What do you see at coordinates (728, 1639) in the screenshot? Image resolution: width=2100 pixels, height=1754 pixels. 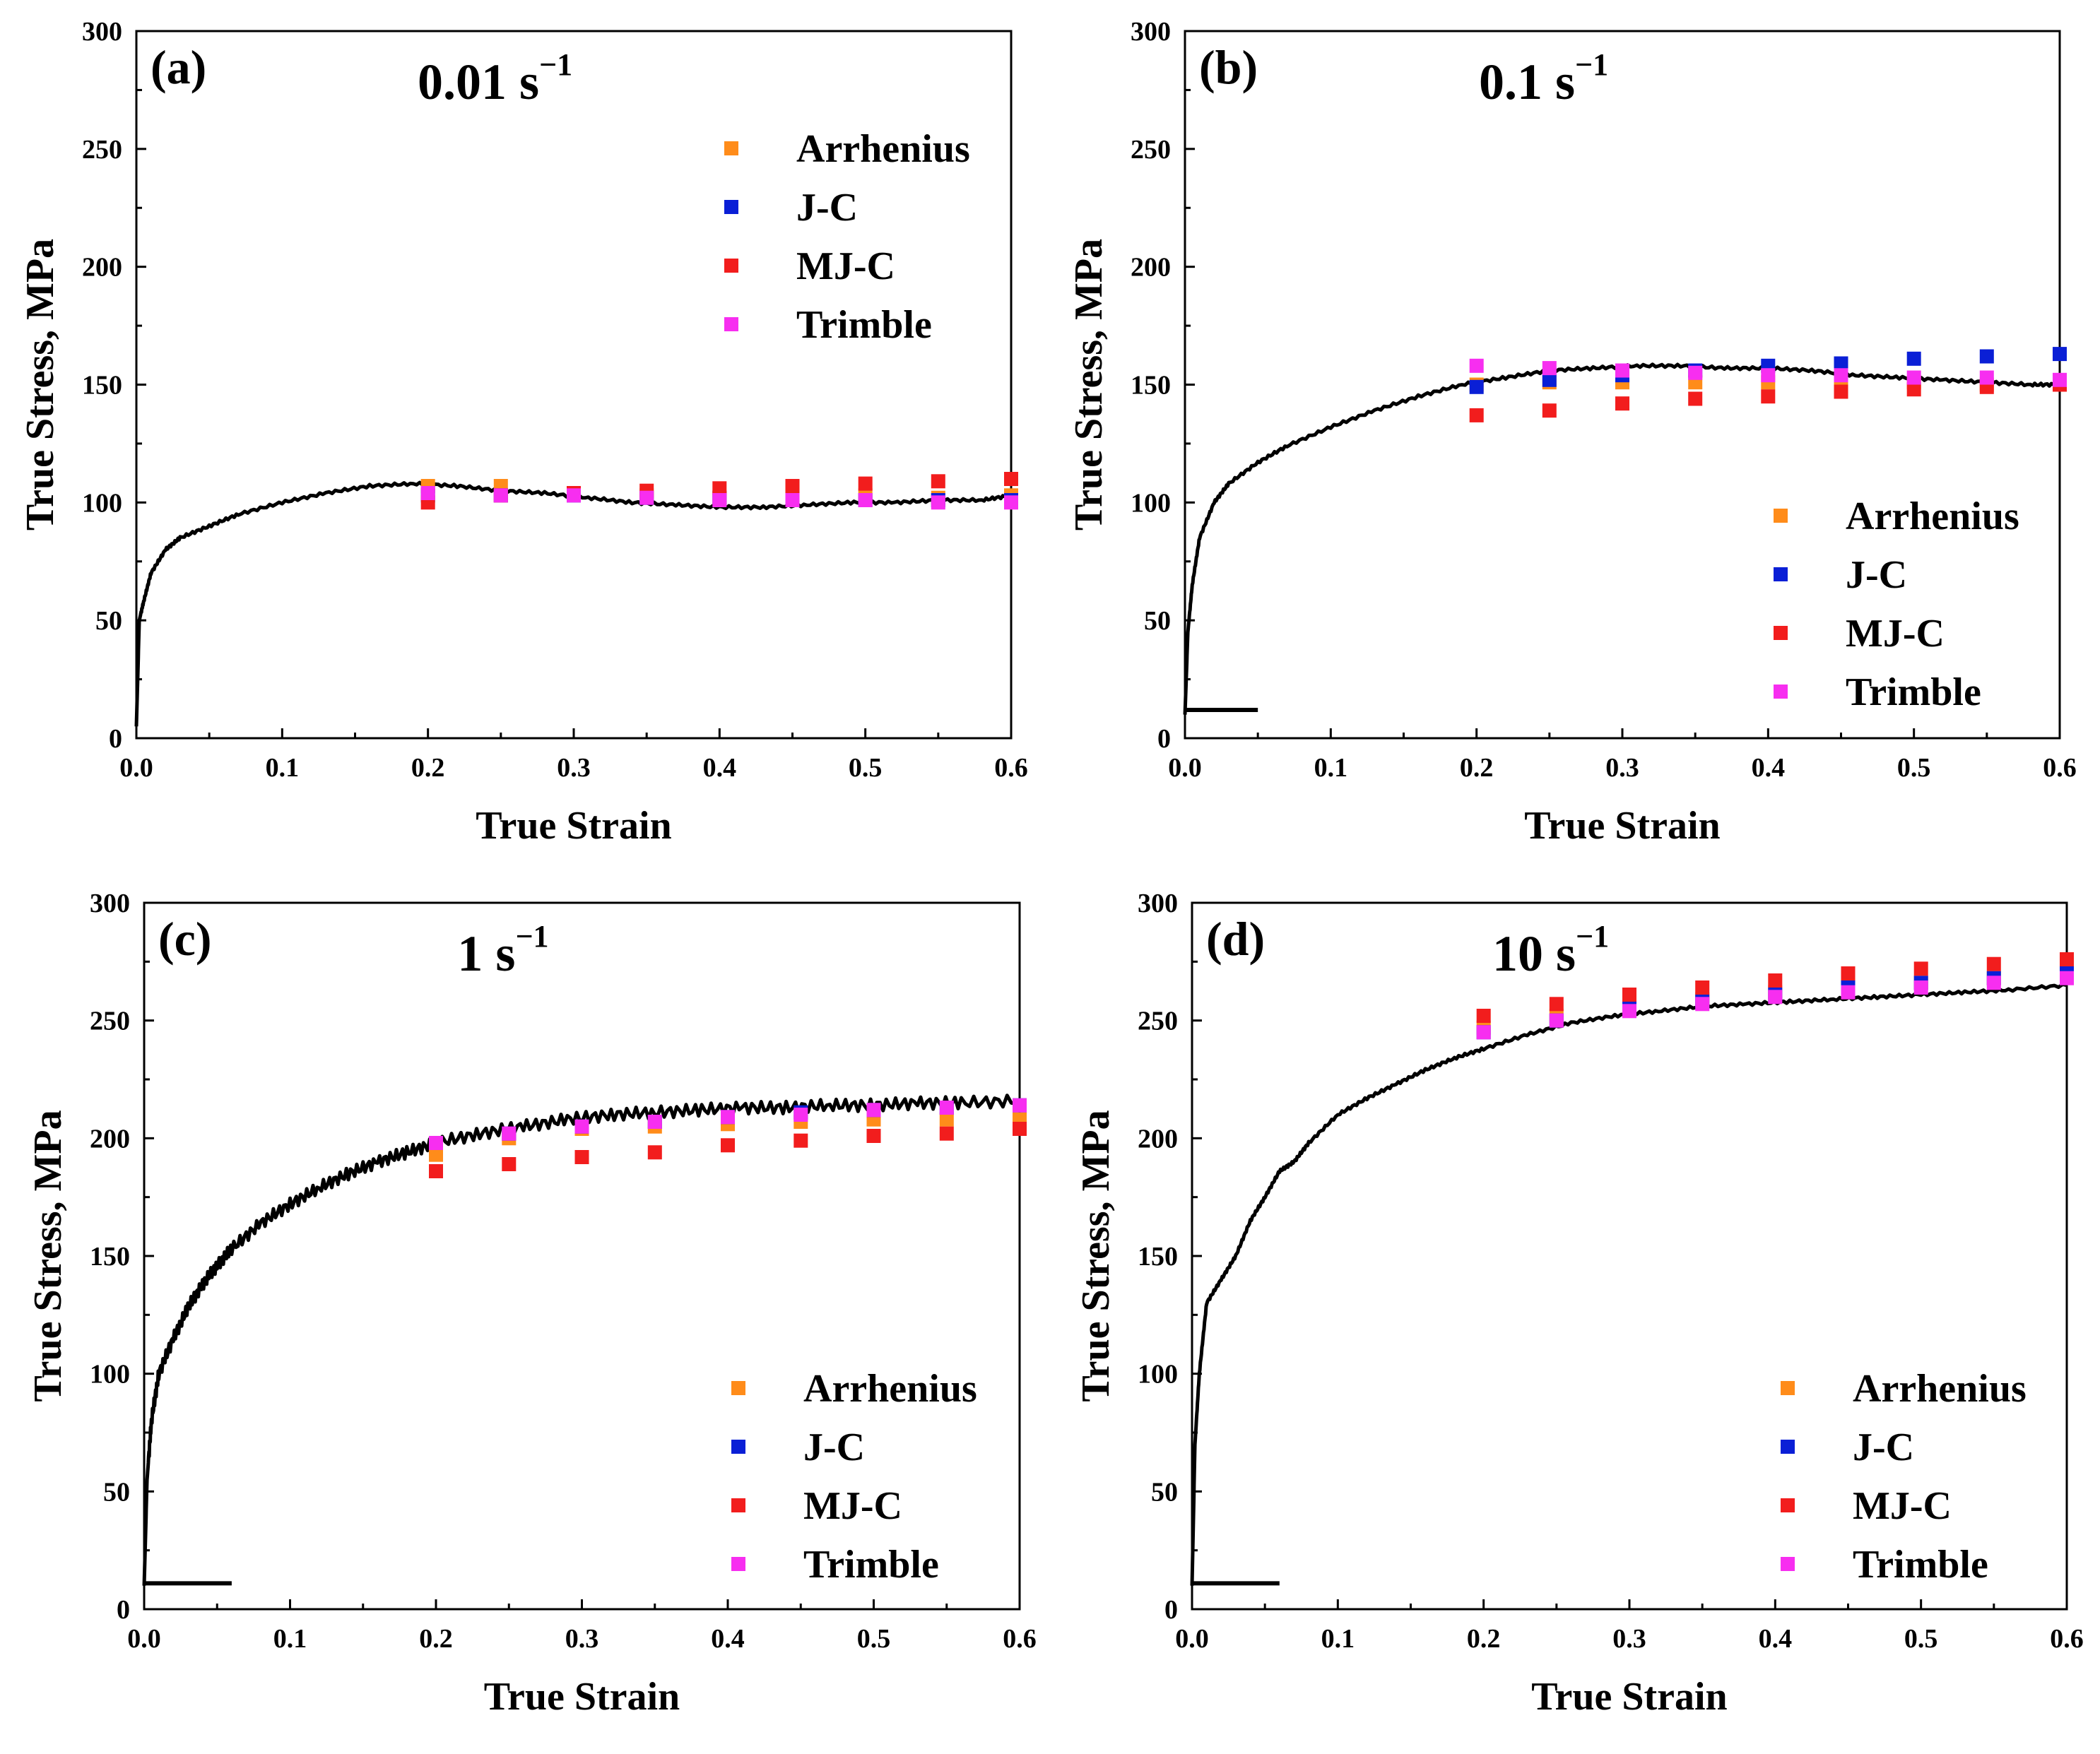 I see `x-tick-label: 0.4` at bounding box center [728, 1639].